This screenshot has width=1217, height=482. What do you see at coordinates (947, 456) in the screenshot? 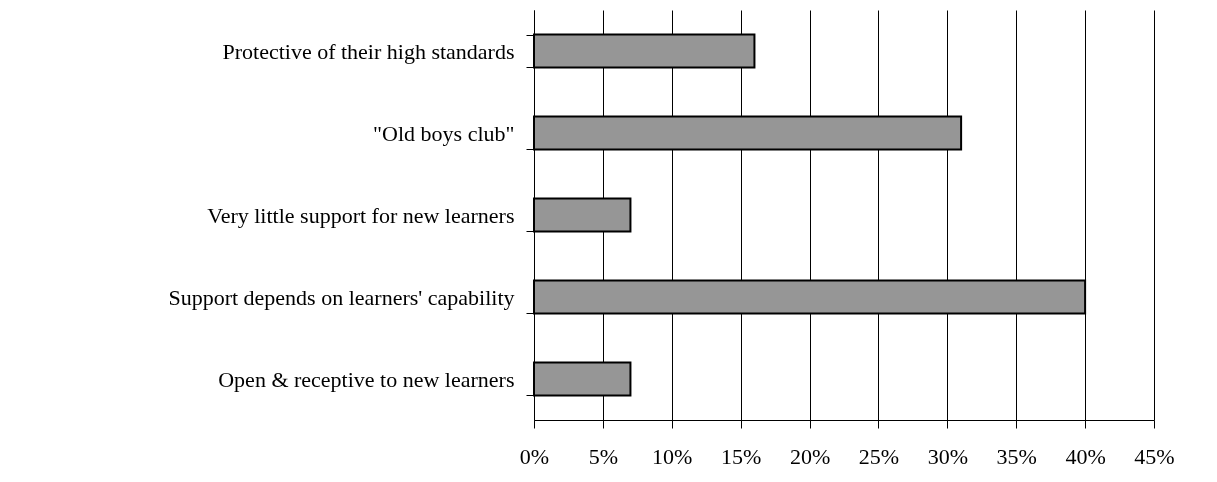
I see `x-tick-label: 30%` at bounding box center [947, 456].